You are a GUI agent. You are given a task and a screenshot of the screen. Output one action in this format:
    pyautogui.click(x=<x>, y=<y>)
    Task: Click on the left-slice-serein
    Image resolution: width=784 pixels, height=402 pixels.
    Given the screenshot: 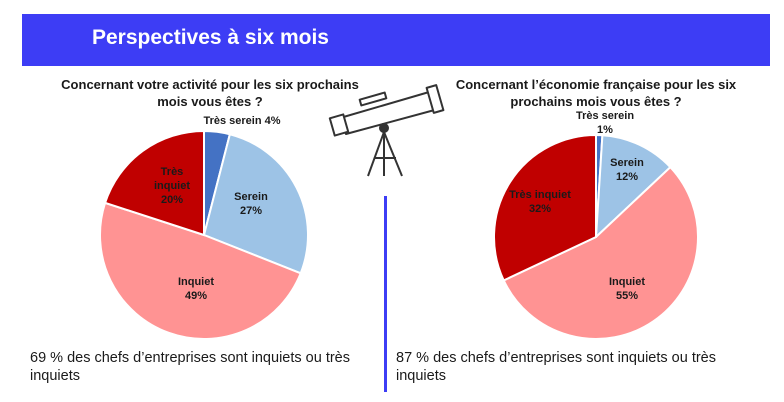 What is the action you would take?
    pyautogui.click(x=255, y=204)
    